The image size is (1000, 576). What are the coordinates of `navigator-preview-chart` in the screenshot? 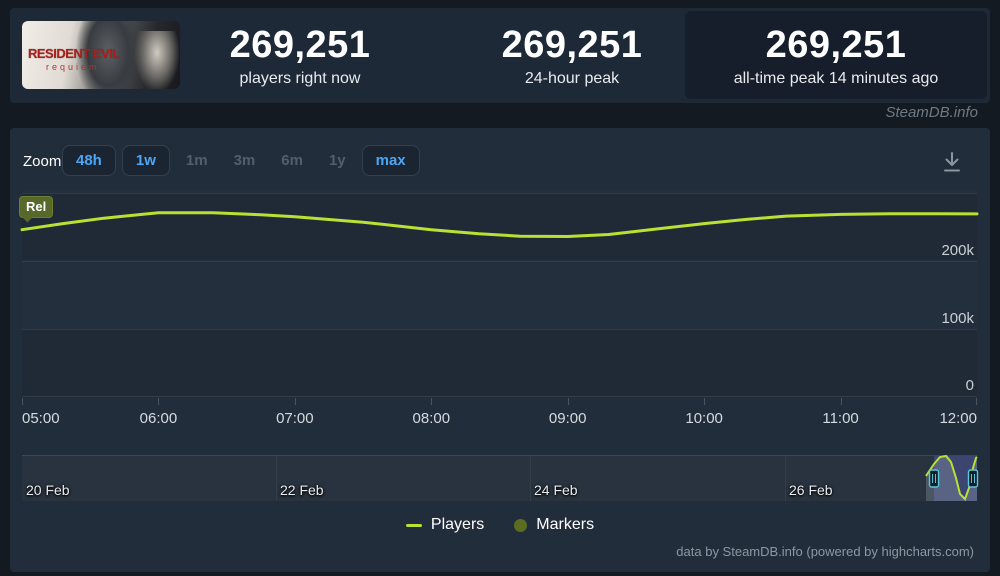 It's located at (952, 477).